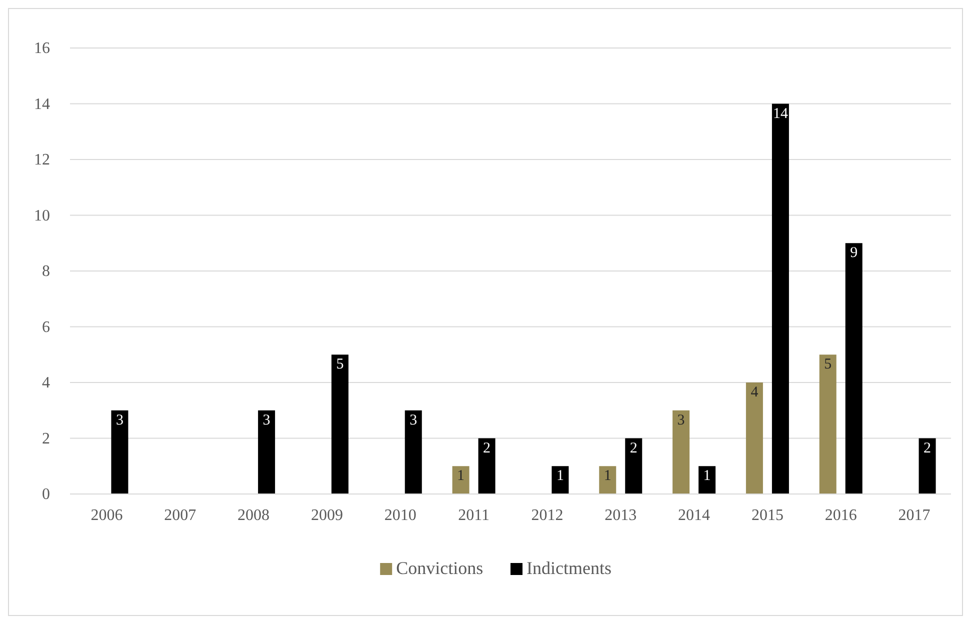  I want to click on data-label: 4, so click(754, 392).